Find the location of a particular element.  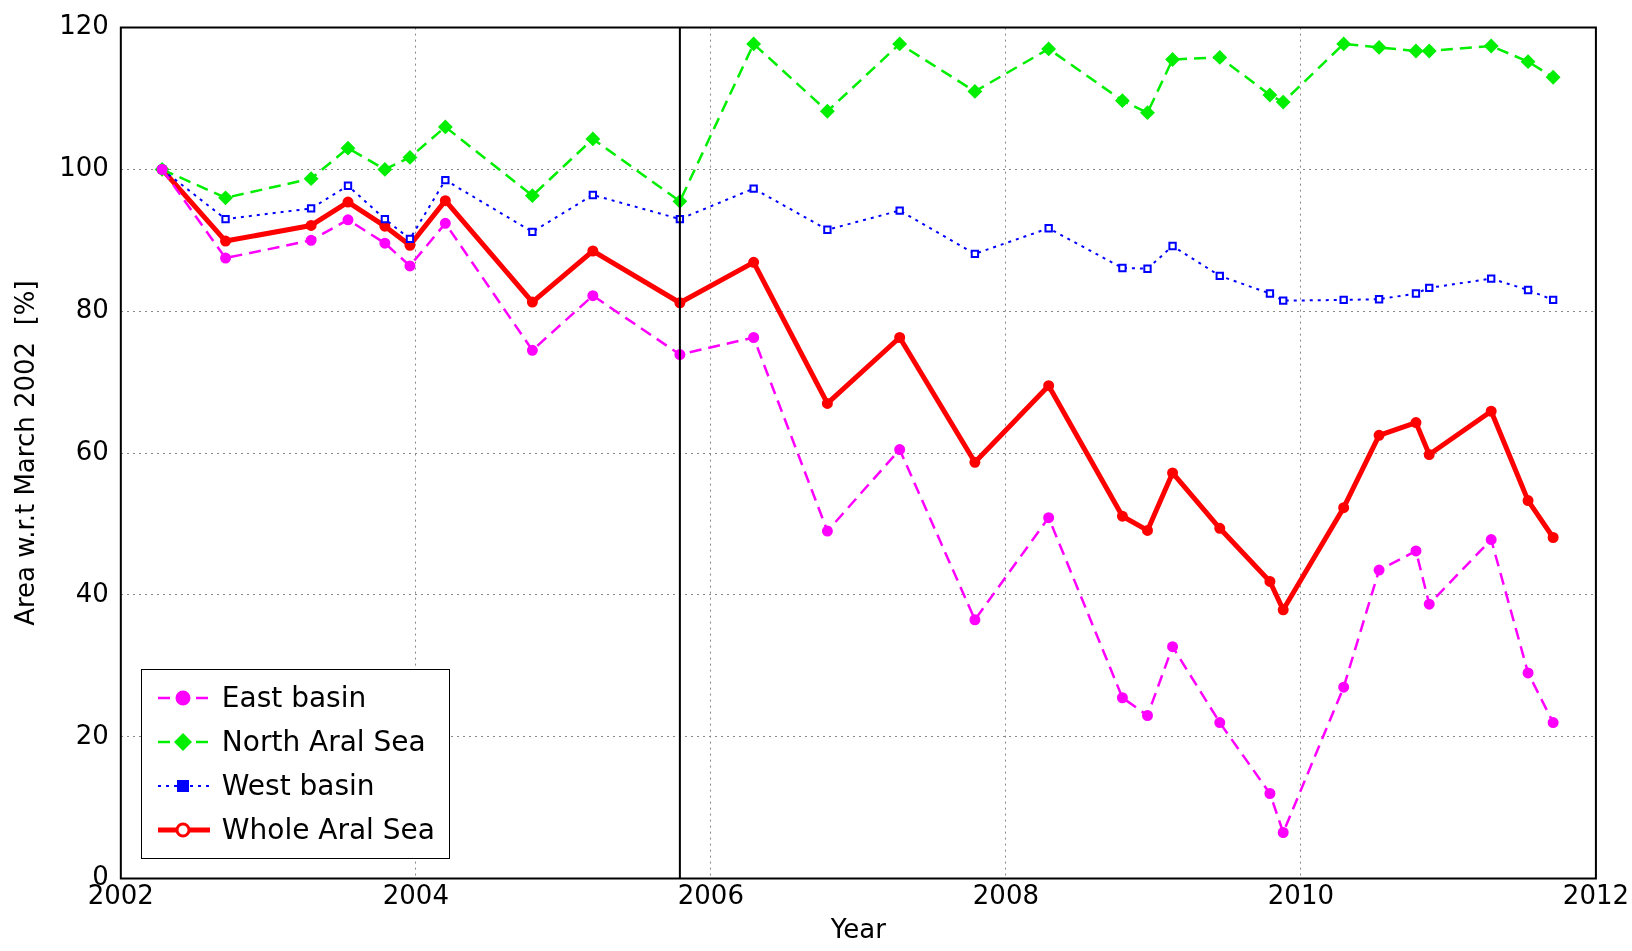

x-axis-title: Year is located at coordinates (858, 929).